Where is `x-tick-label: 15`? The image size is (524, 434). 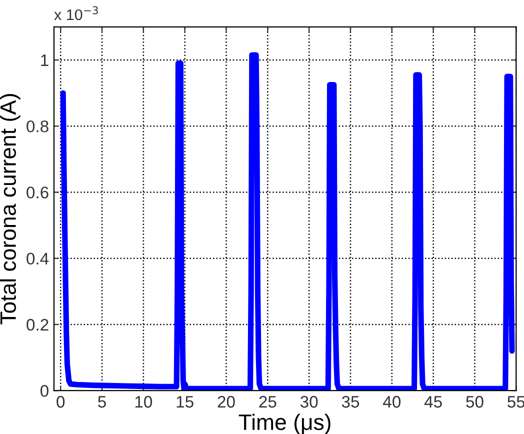
x-tick-label: 15 is located at coordinates (185, 402).